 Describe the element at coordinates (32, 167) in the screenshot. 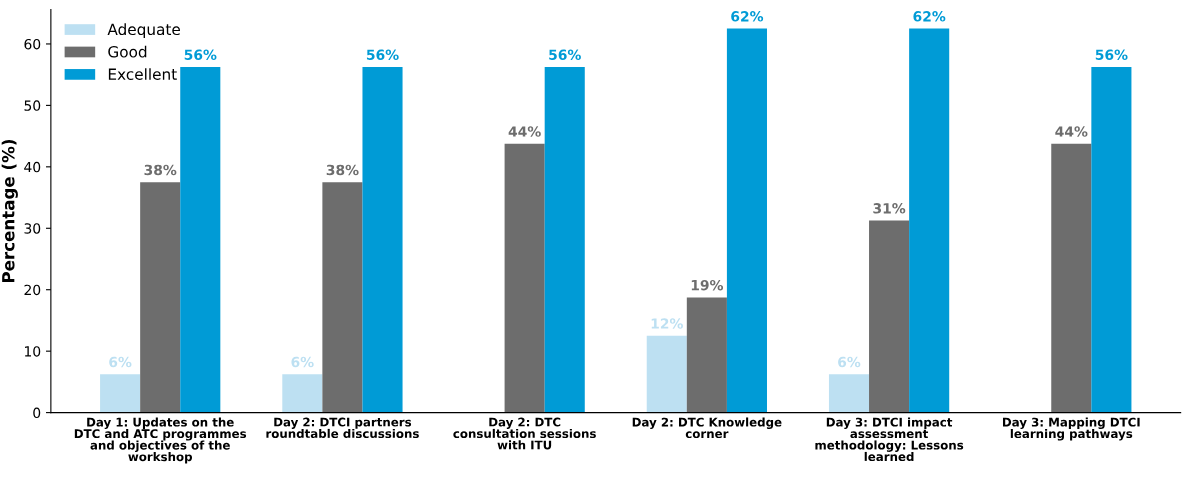

I see `y-tick-label: 40` at that location.